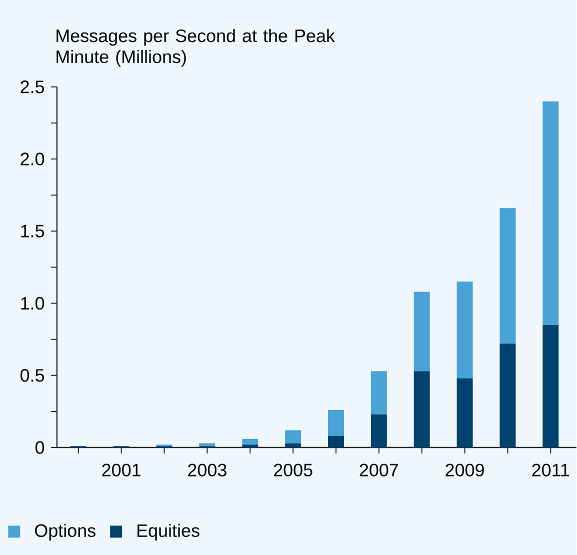  I want to click on x-tick-label: 2005, so click(293, 470).